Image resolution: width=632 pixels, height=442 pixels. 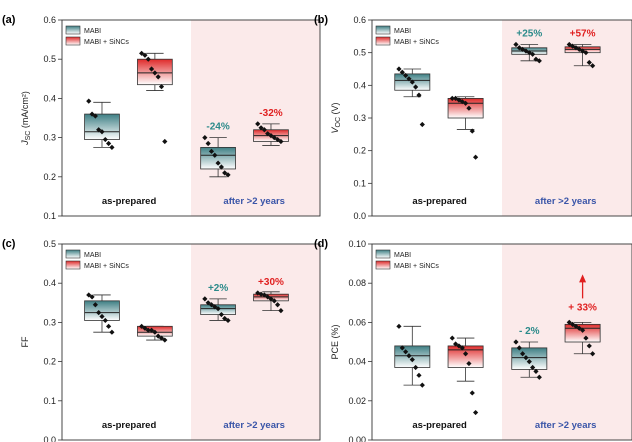 I want to click on y-tick-label: 0.00, so click(x=357, y=438).